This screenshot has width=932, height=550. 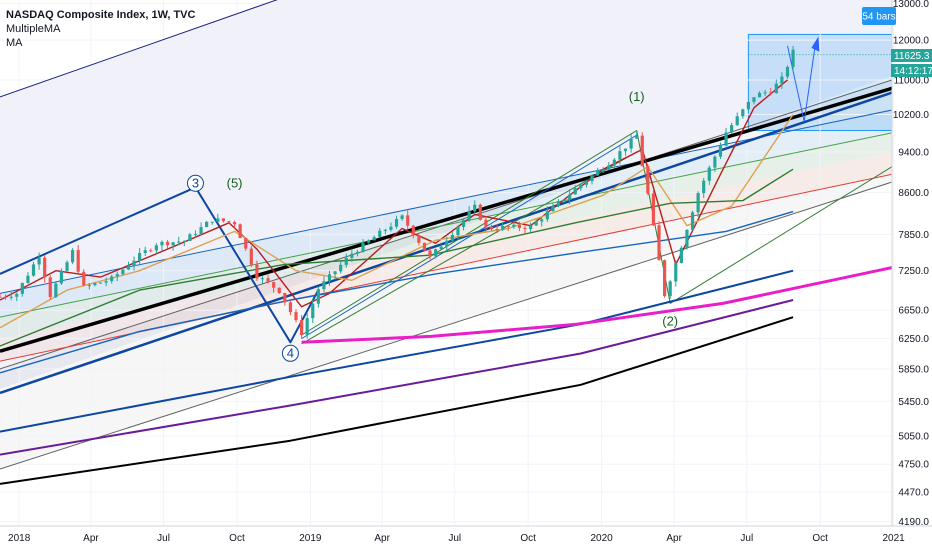 What do you see at coordinates (913, 369) in the screenshot?
I see `y-tick-label: 5850.0` at bounding box center [913, 369].